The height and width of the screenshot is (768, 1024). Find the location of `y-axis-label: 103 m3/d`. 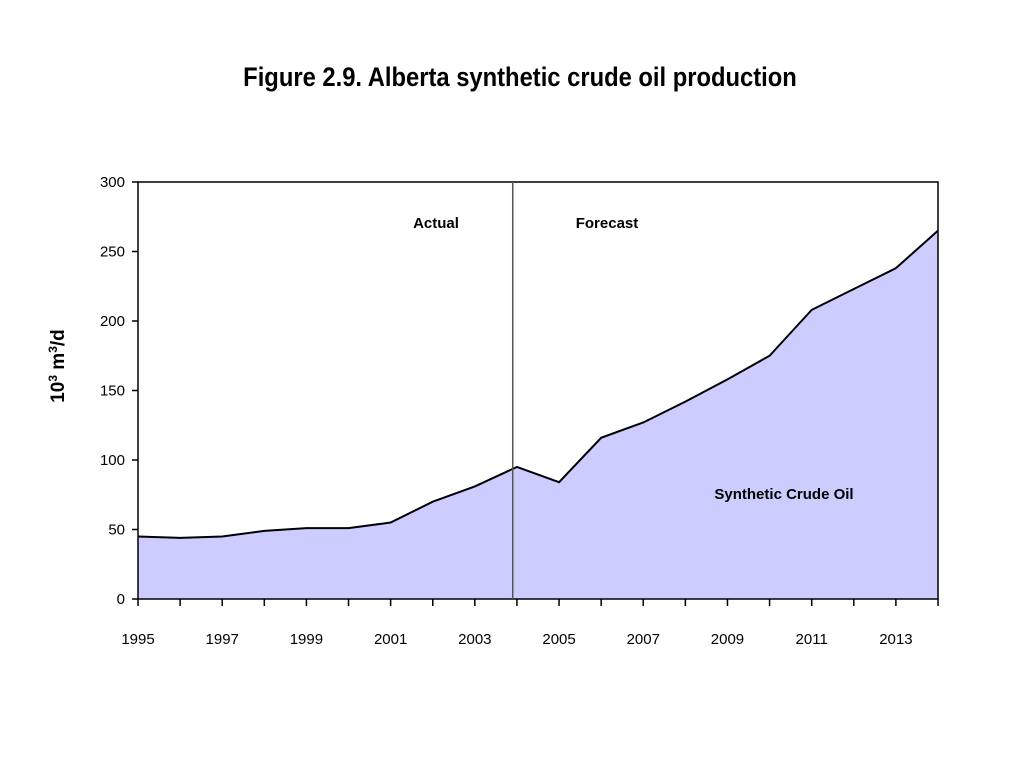

y-axis-label: 103 m3/d is located at coordinates (57, 366).